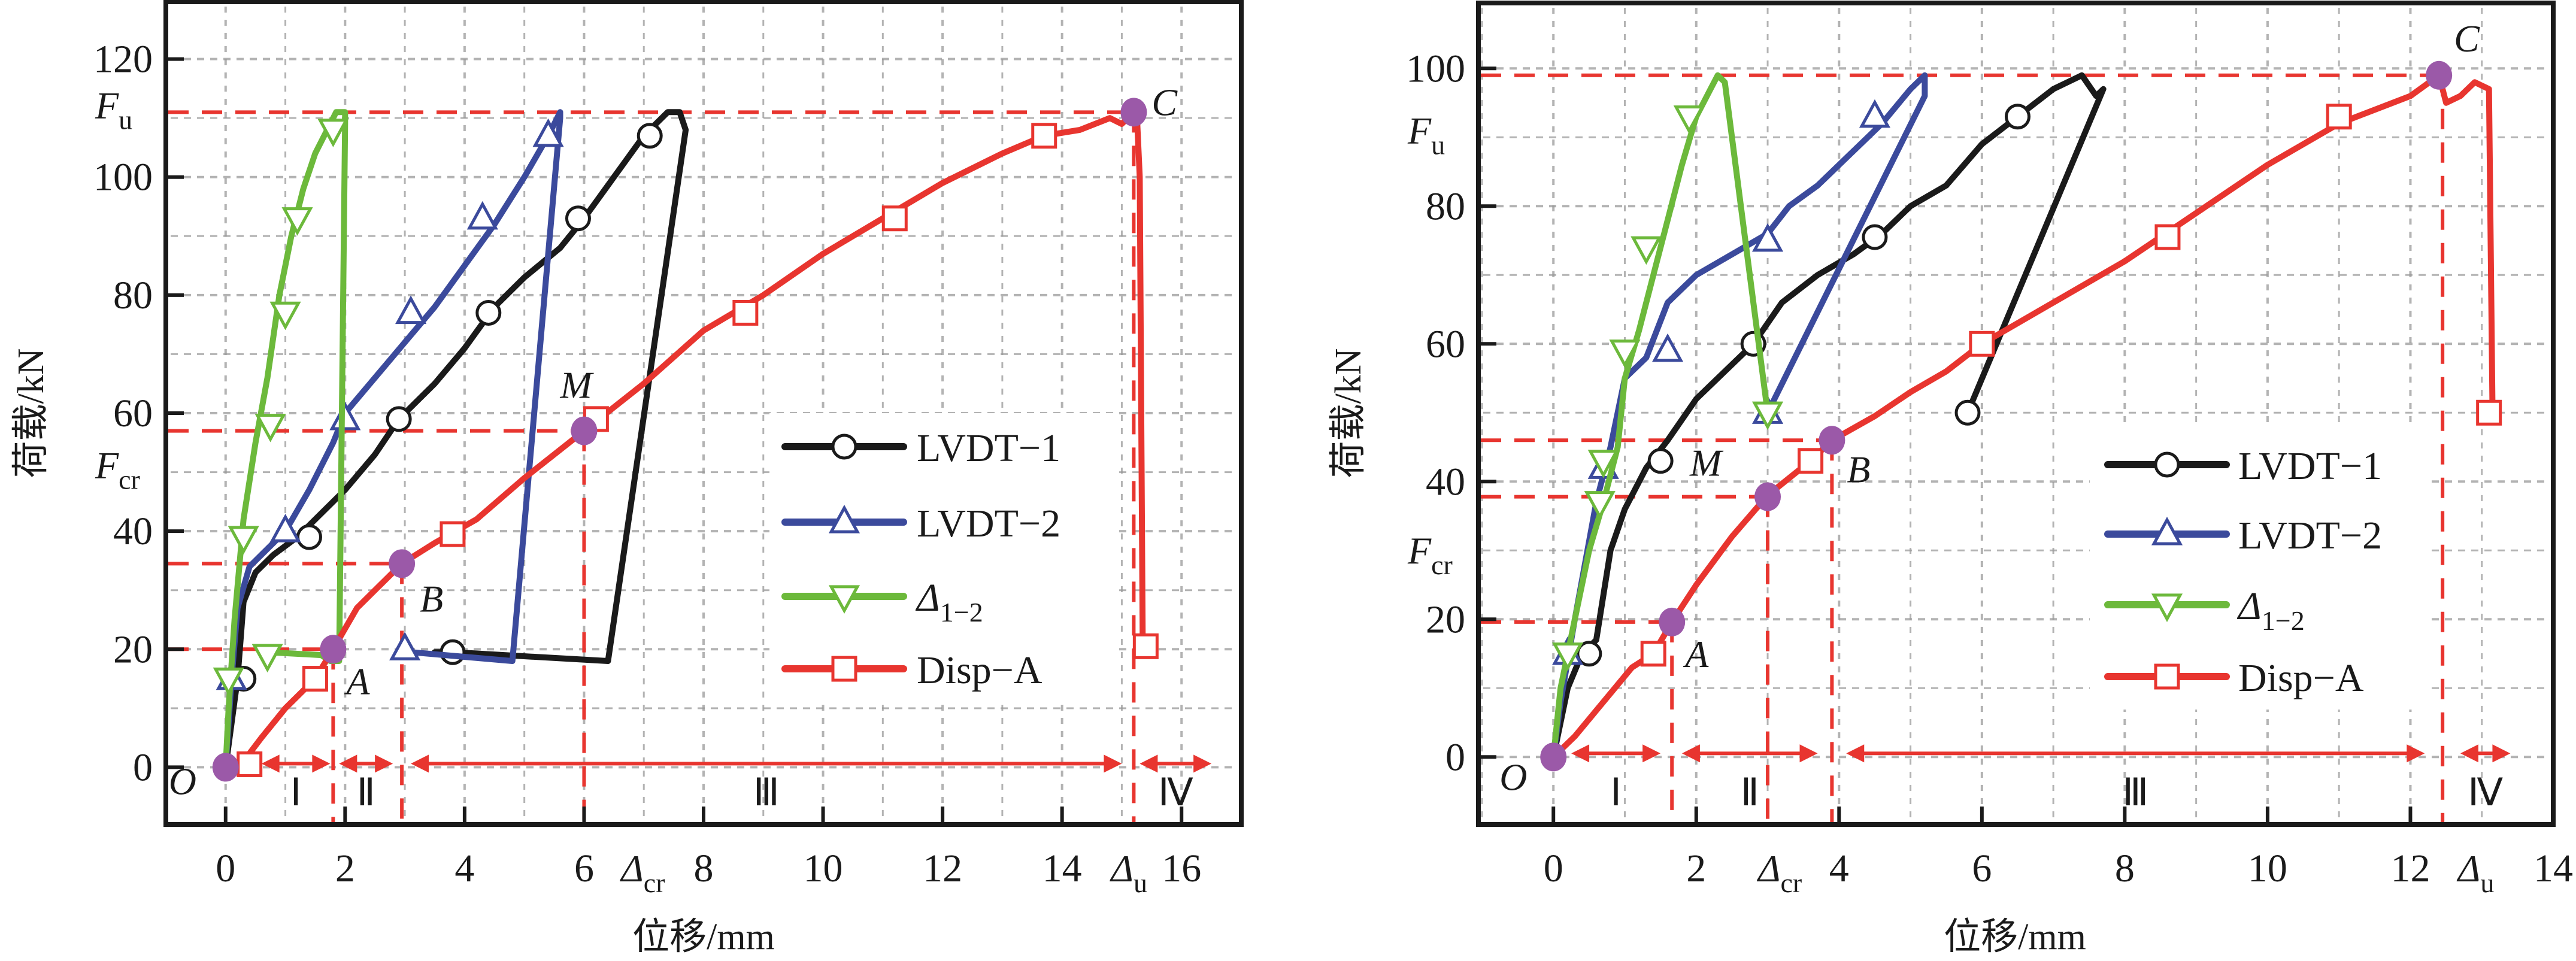 This screenshot has height=961, width=2576. I want to click on y-axis-title: 荷载/kN, so click(1348, 413).